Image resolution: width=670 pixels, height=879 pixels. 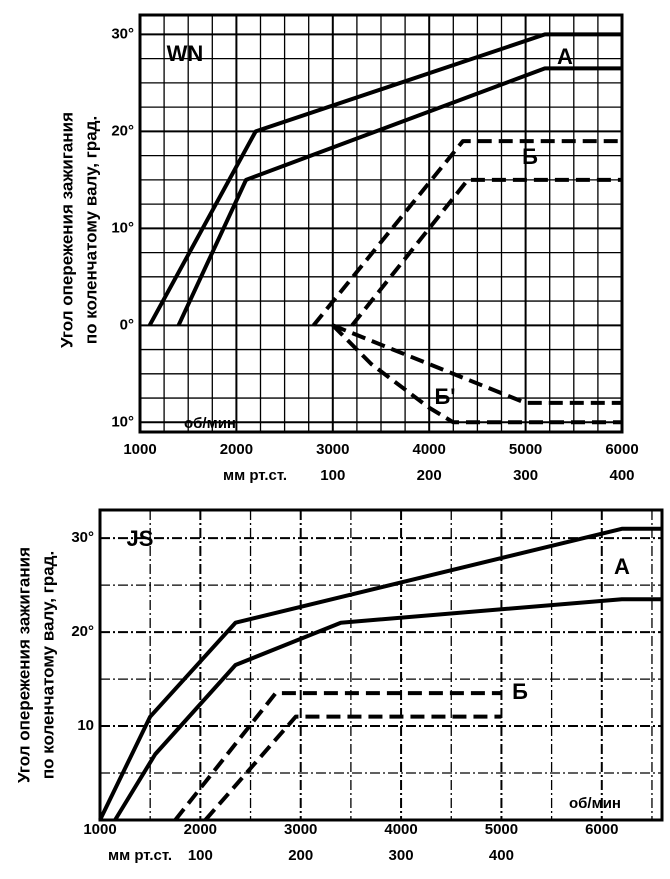 I want to click on annotation: JS, so click(x=140, y=538).